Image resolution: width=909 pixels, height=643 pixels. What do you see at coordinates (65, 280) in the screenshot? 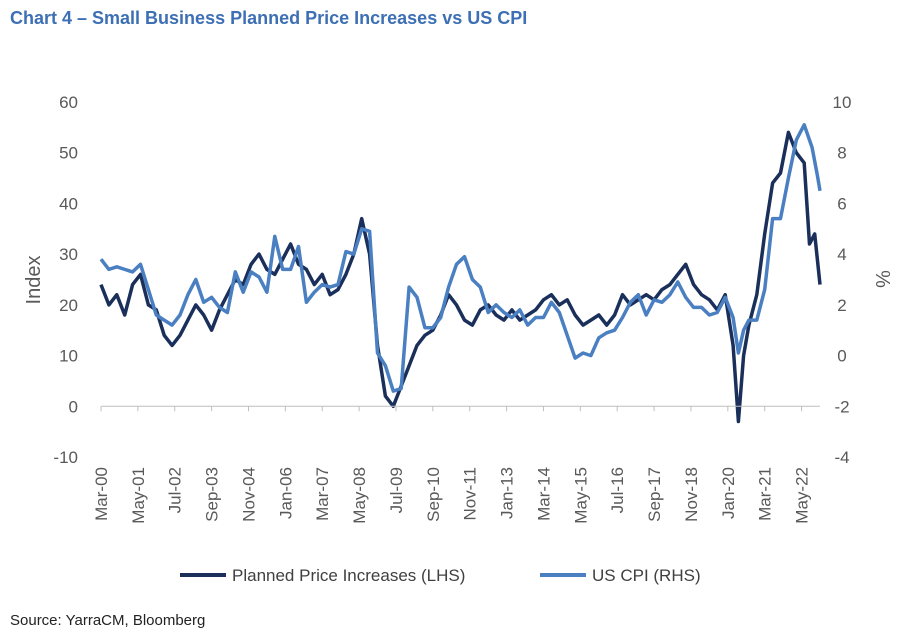
I see `y-axis-left: -10 0 10 20 30 40 50 60` at bounding box center [65, 280].